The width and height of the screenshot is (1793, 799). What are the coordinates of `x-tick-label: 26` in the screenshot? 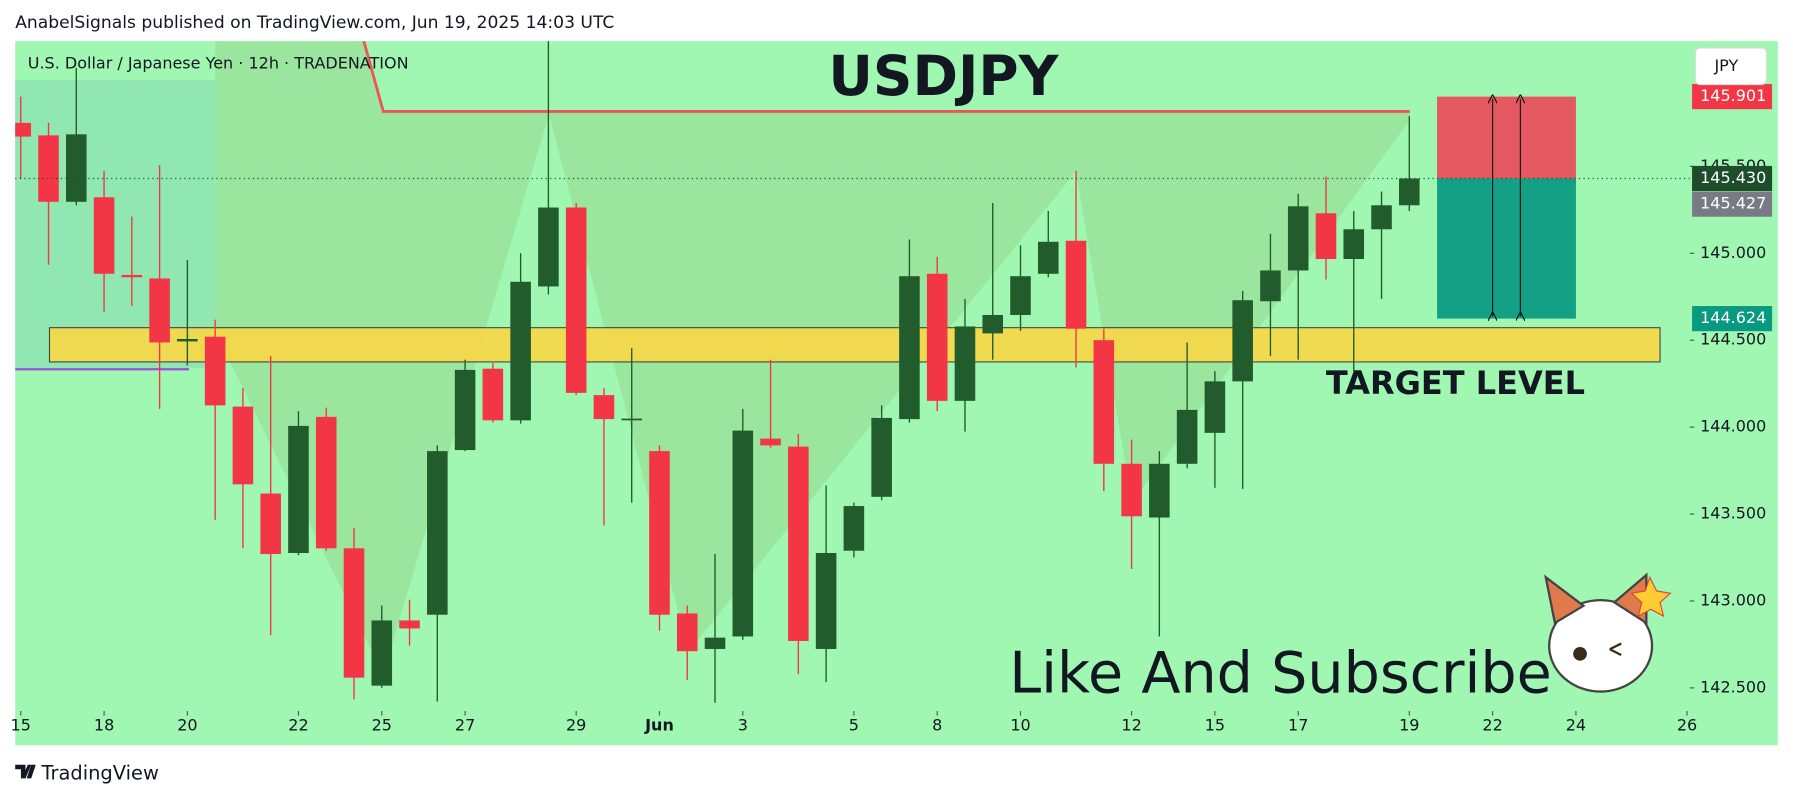 It's located at (1687, 724).